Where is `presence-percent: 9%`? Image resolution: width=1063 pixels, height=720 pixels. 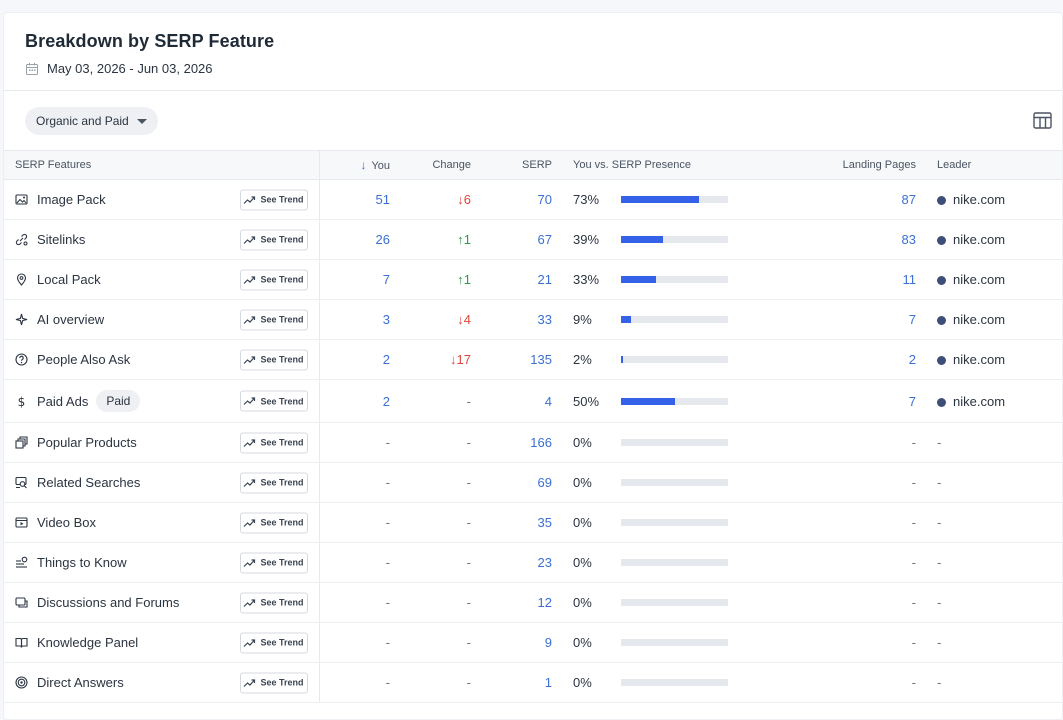 presence-percent: 9% is located at coordinates (582, 319).